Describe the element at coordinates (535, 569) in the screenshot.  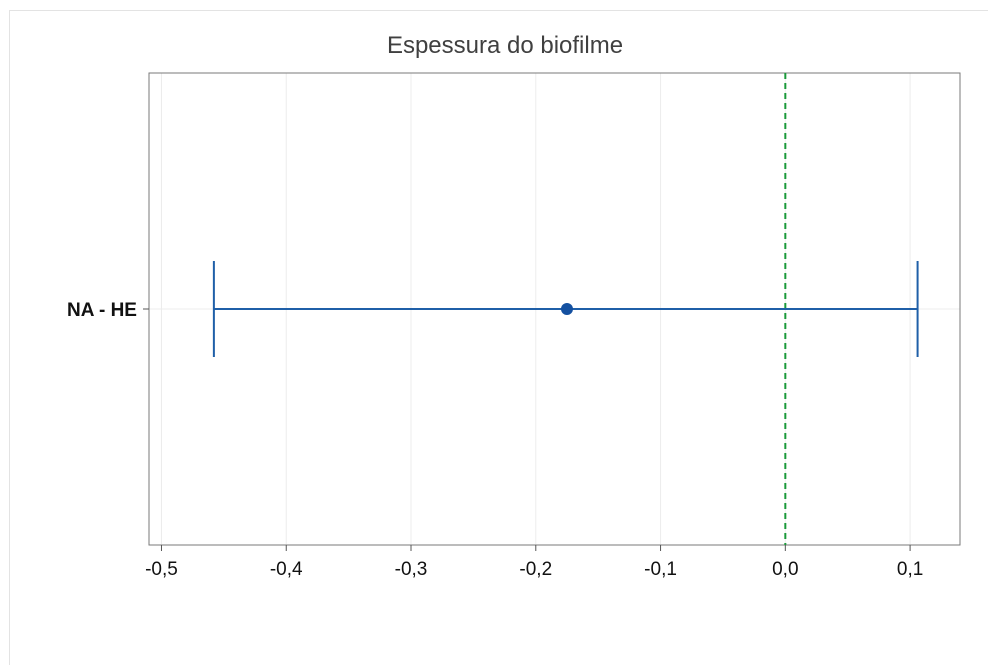
I see `x-tick-label: -0,2` at that location.